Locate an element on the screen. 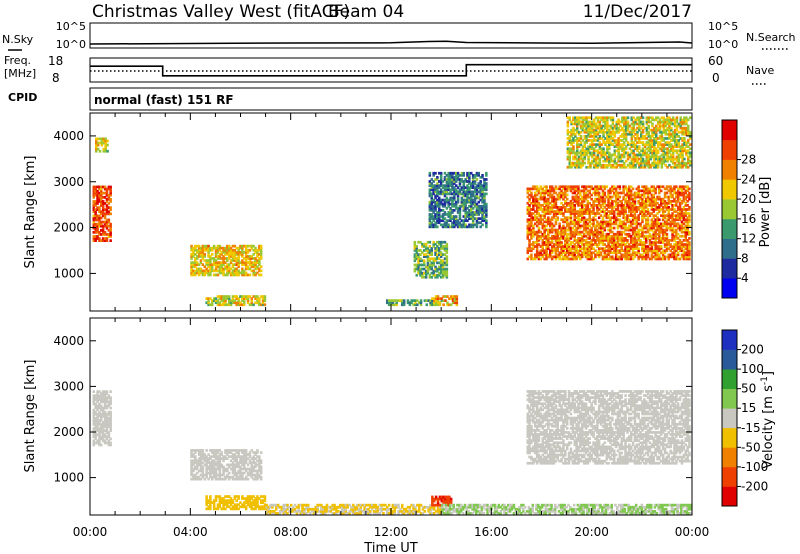 Image resolution: width=800 pixels, height=554 pixels. velocity-colorbar-label: Velocity [m s-1] is located at coordinates (768, 420).